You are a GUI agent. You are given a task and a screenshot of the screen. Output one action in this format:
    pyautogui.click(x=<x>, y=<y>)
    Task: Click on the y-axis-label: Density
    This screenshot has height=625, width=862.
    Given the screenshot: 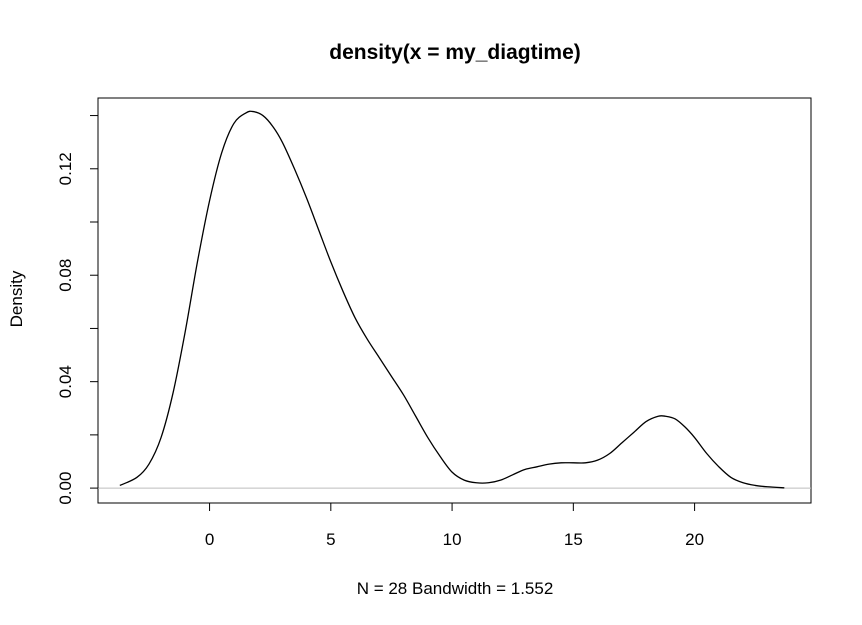 What is the action you would take?
    pyautogui.click(x=16, y=298)
    